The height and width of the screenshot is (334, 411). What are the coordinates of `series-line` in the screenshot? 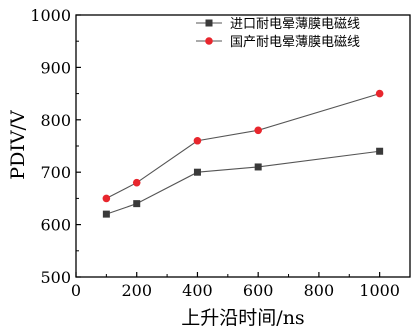 It's located at (243, 182).